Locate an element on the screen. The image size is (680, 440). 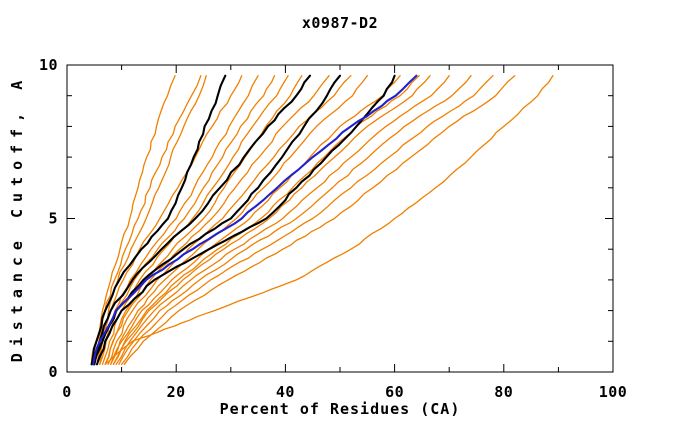
y-axis-title-text: Distance Cutoff, A is located at coordinates (17, 218).